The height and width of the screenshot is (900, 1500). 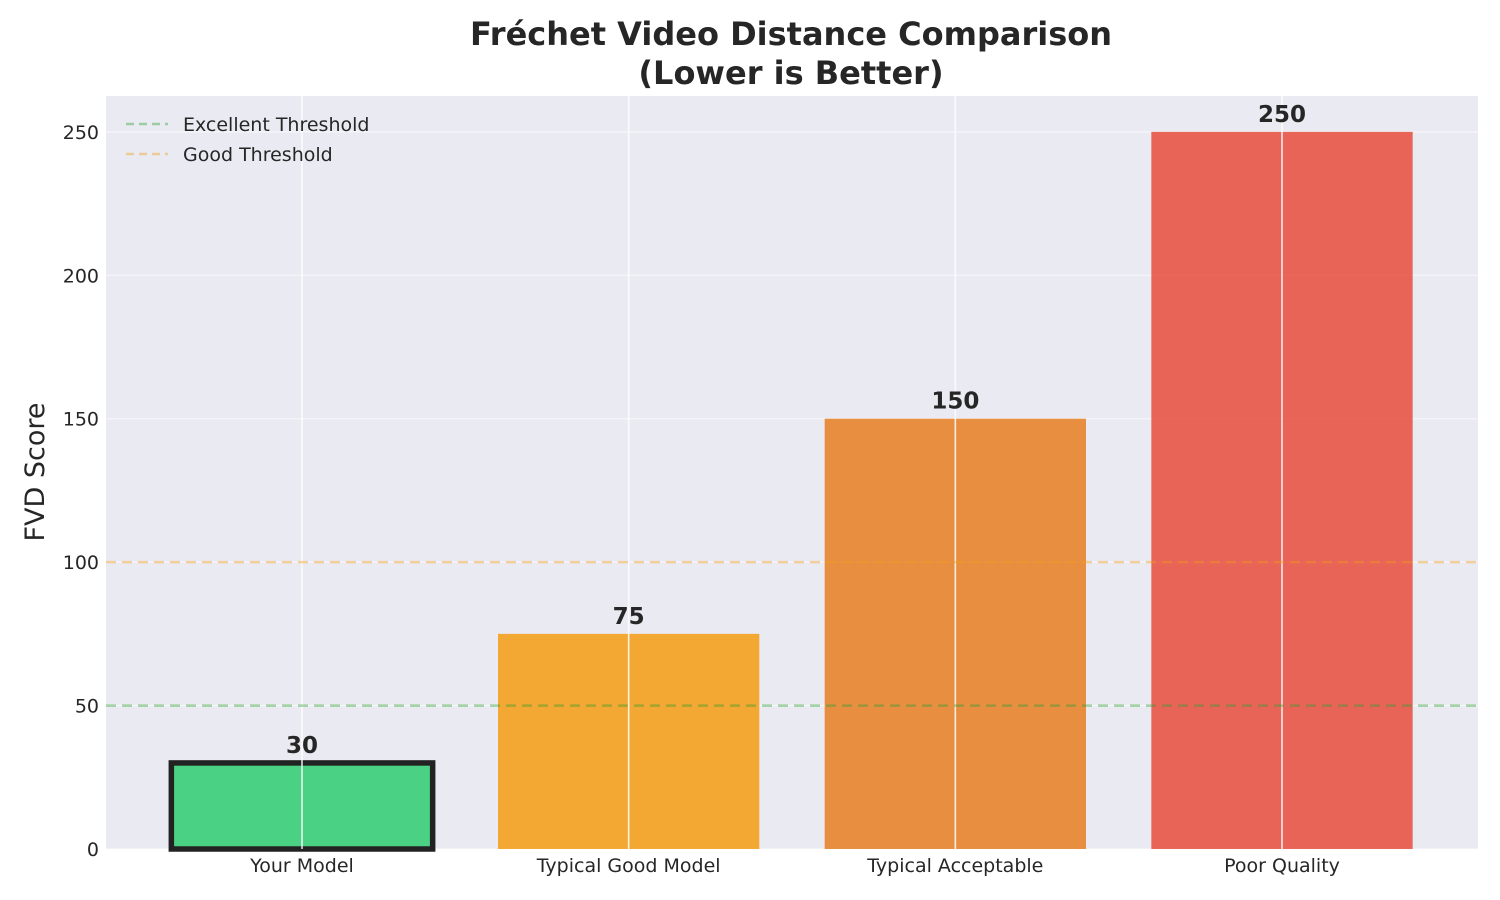 I want to click on legend: Excellent Threshold Good Threshold, so click(x=247, y=140).